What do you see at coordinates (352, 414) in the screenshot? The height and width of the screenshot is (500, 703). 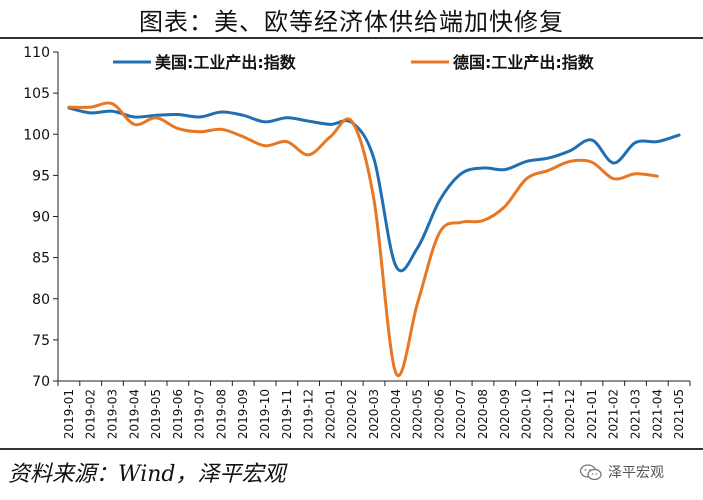 I see `x-tick-label: 2020-02` at bounding box center [352, 414].